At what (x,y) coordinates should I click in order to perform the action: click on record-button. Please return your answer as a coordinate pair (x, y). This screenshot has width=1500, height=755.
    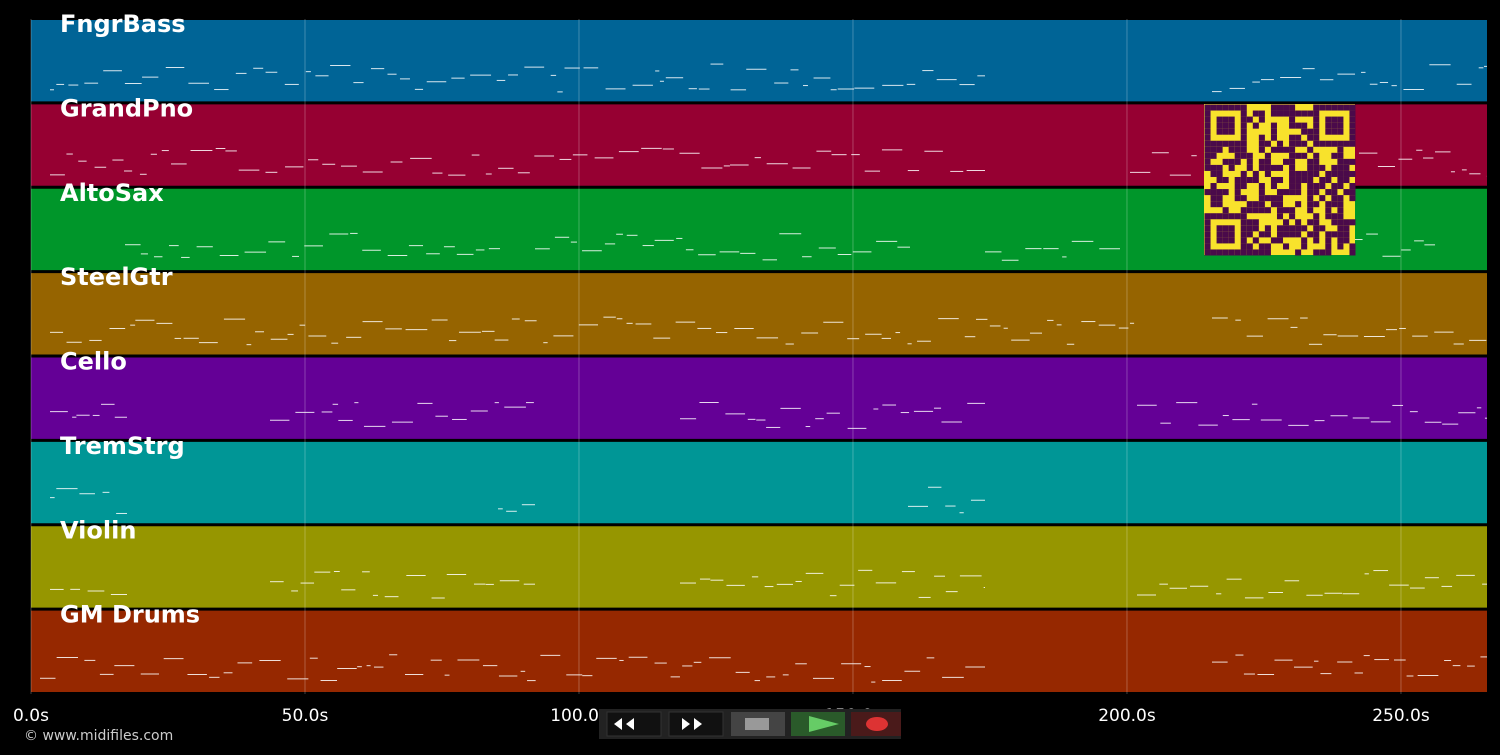
    Looking at the image, I should click on (876, 724).